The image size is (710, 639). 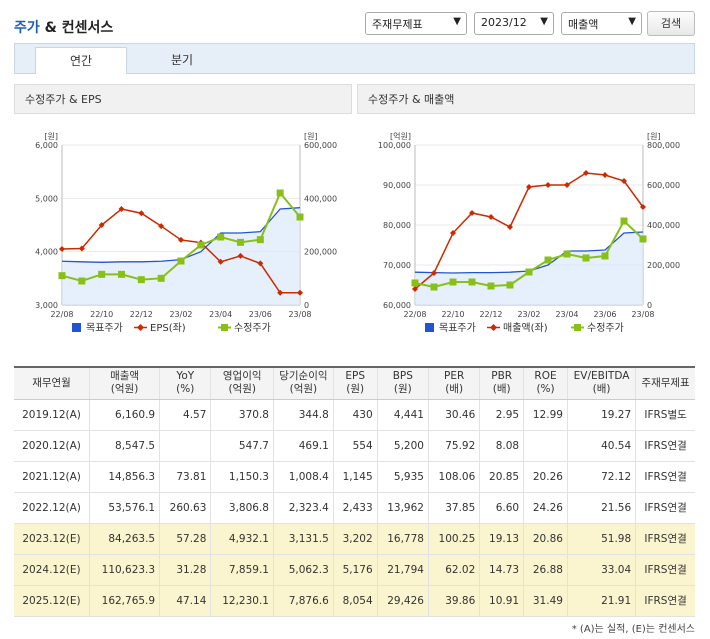 What do you see at coordinates (185, 446) in the screenshot?
I see `table-cell` at bounding box center [185, 446].